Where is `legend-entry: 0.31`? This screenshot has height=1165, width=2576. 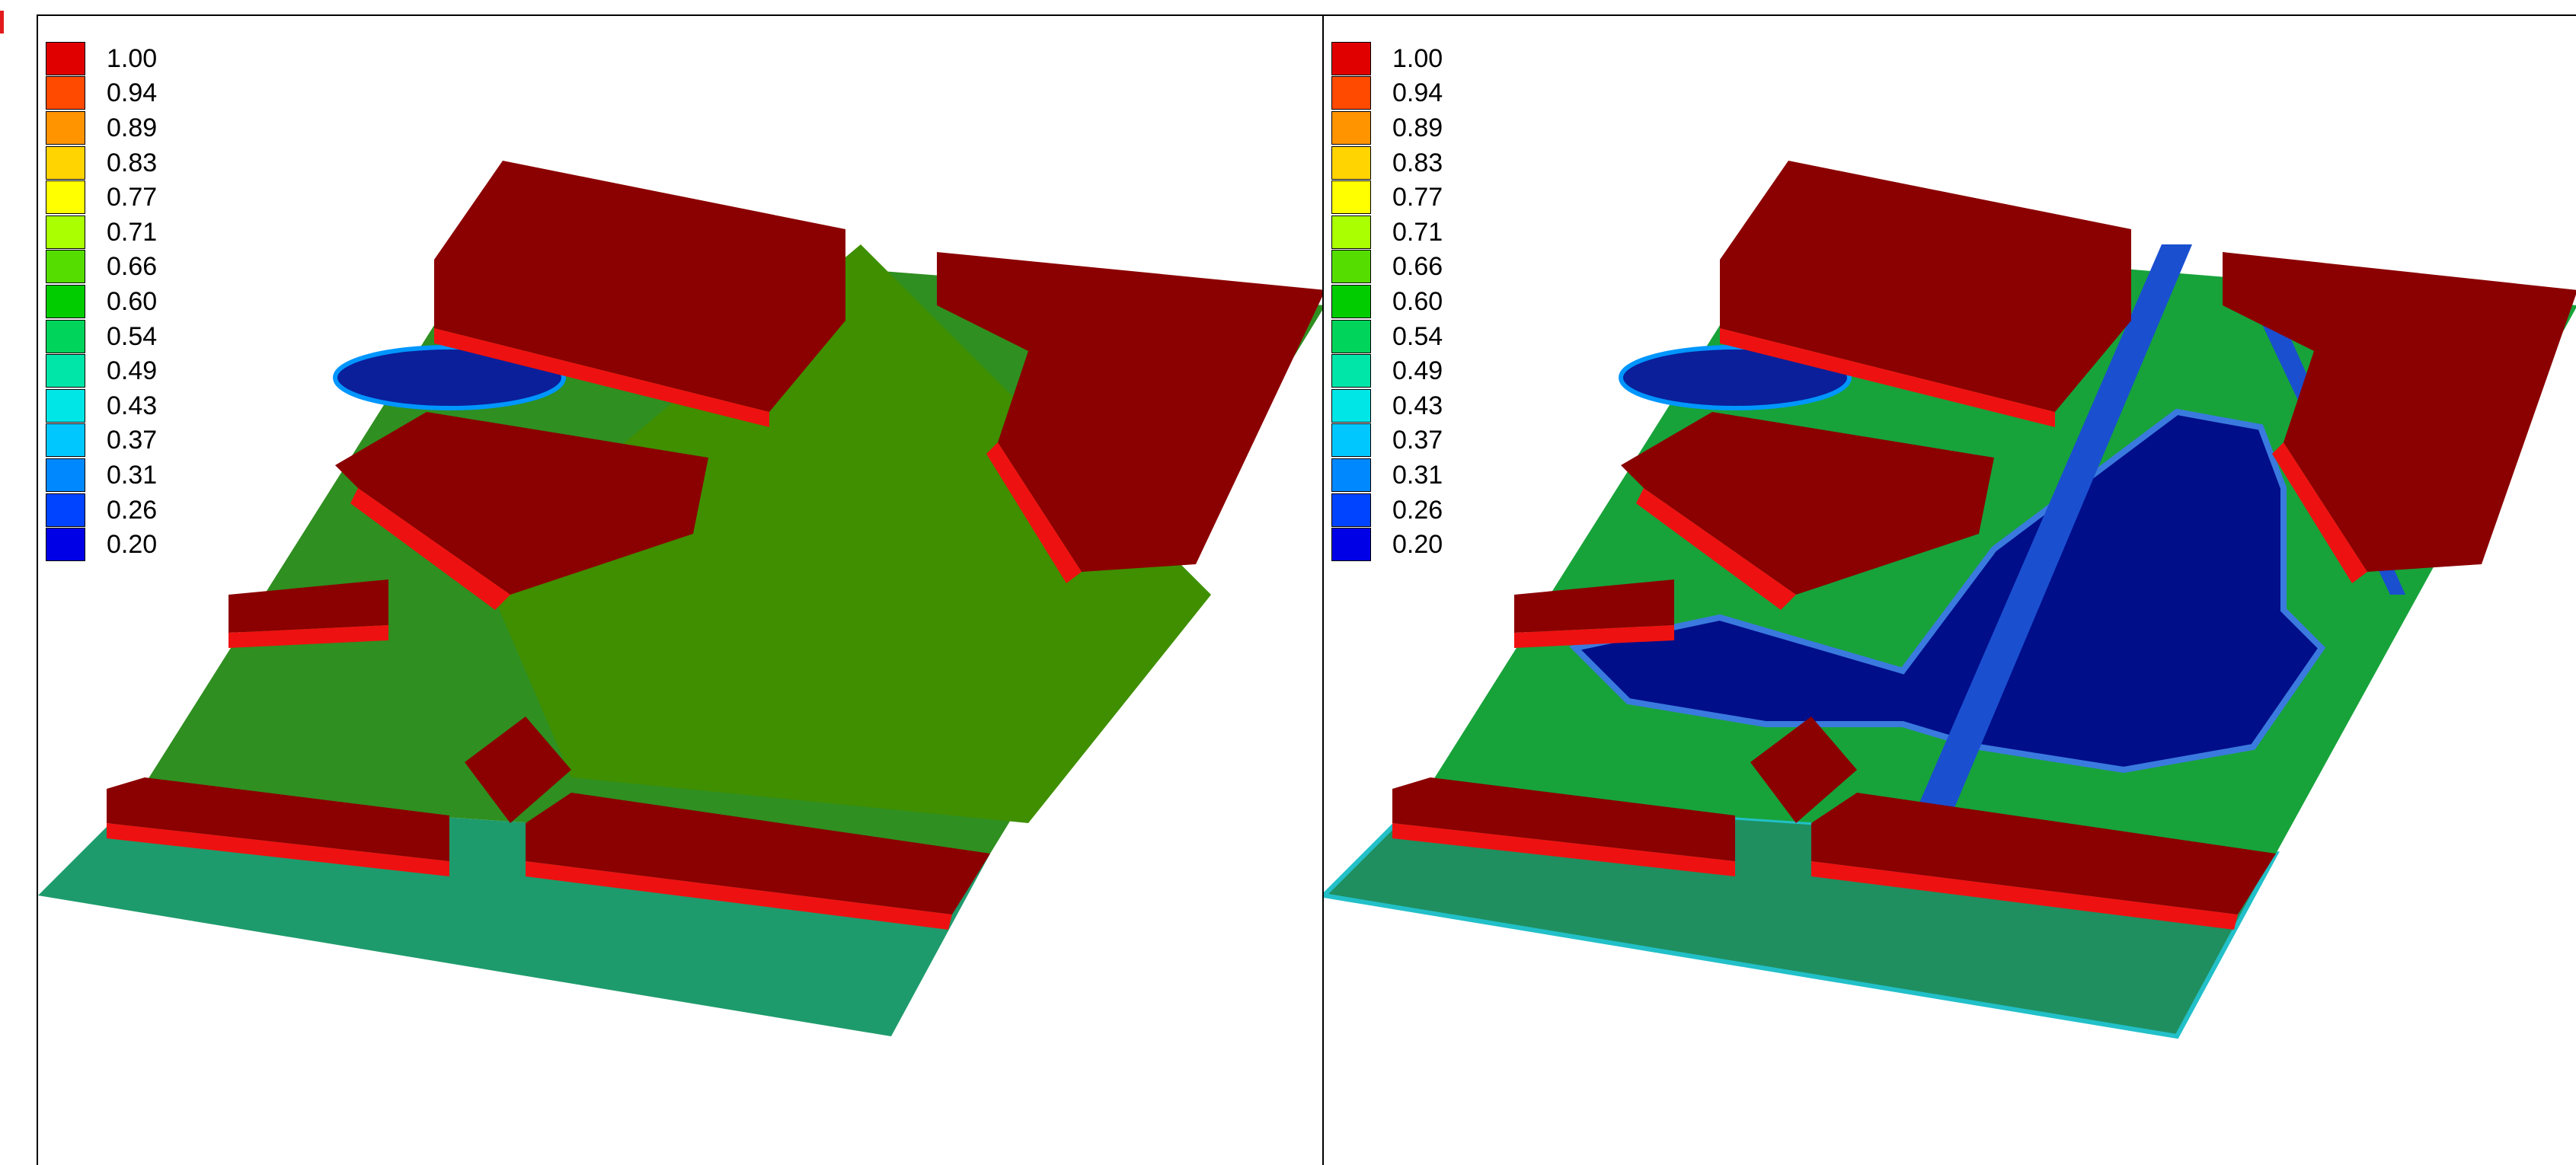
legend-entry: 0.31 is located at coordinates (102, 475).